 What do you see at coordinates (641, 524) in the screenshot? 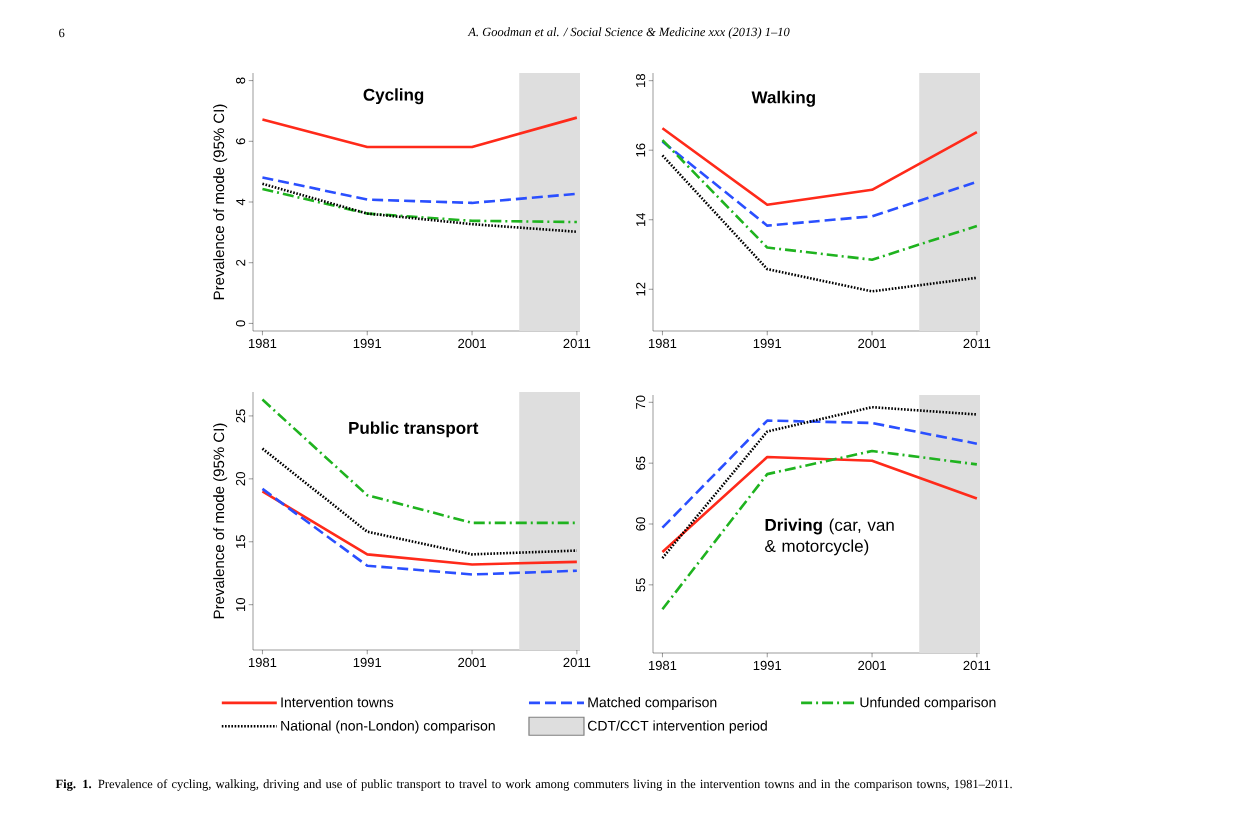
I see `y-tick-label: 60` at bounding box center [641, 524].